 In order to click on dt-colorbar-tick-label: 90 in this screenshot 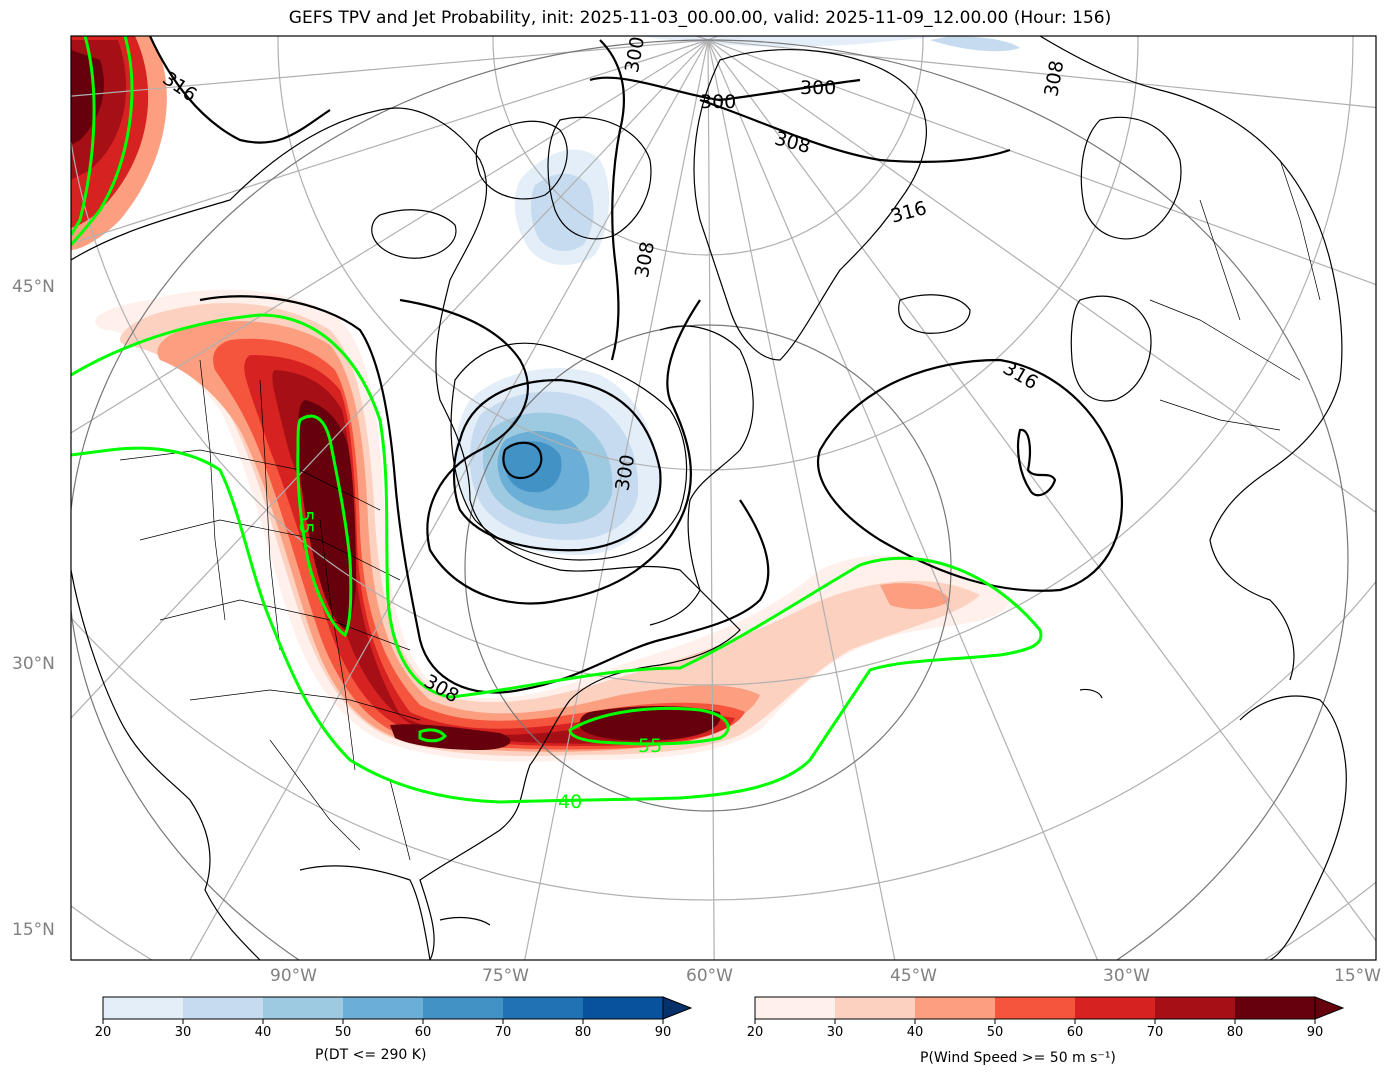, I will do `click(663, 1032)`.